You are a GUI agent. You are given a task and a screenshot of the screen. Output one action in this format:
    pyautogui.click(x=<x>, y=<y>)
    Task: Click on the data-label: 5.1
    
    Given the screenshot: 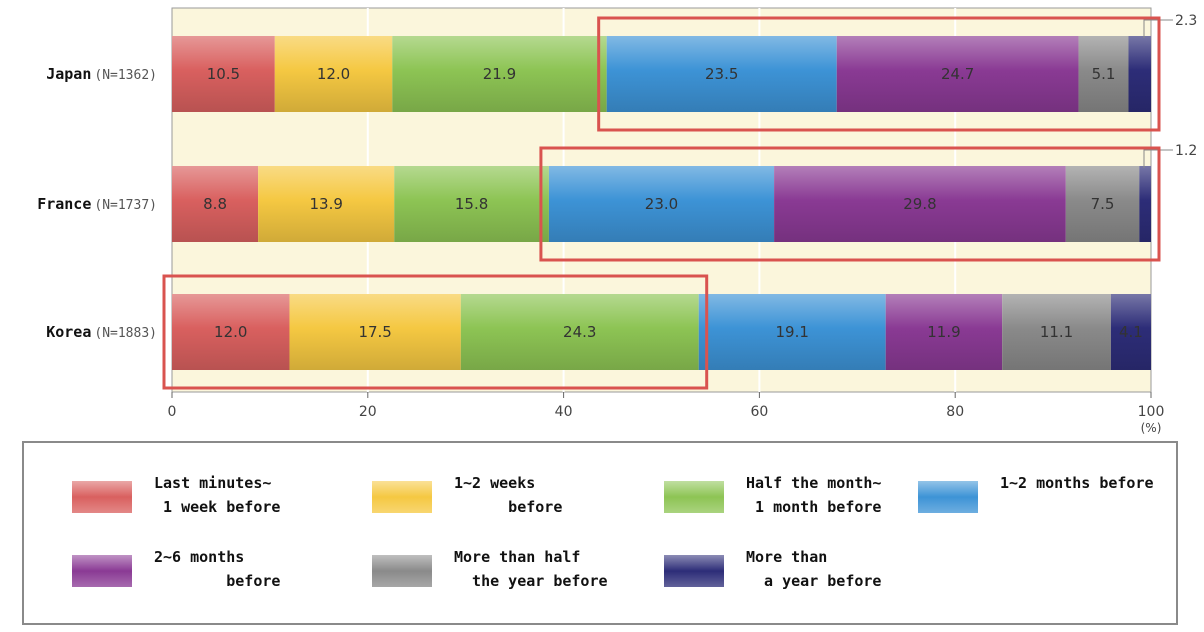 What is the action you would take?
    pyautogui.click(x=1104, y=74)
    